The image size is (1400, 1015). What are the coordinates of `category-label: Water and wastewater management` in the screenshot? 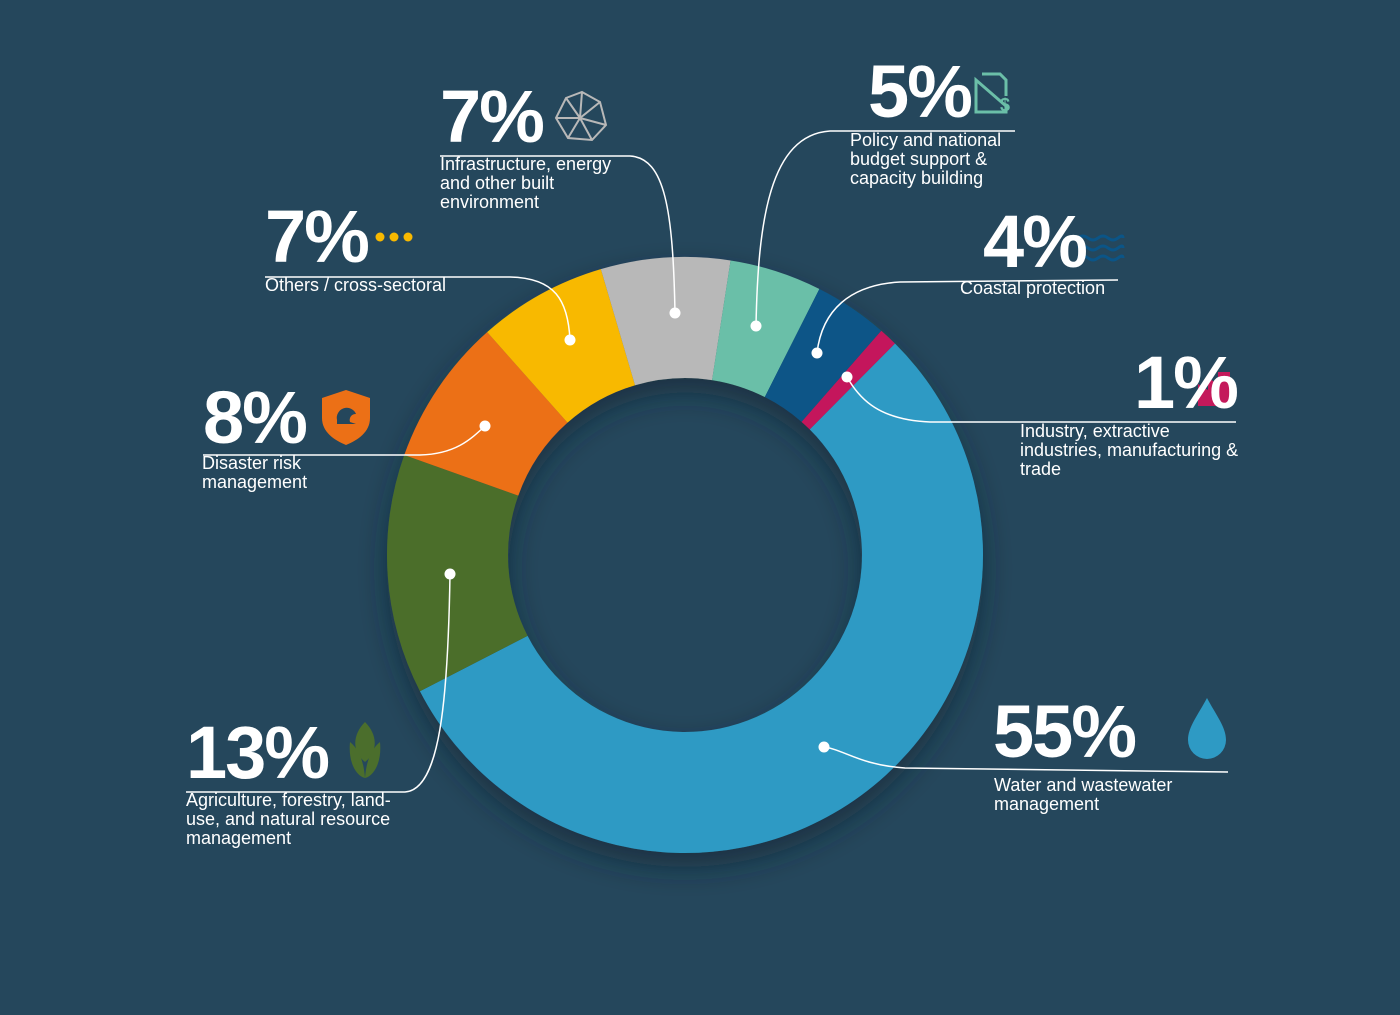 It's located at (1083, 794).